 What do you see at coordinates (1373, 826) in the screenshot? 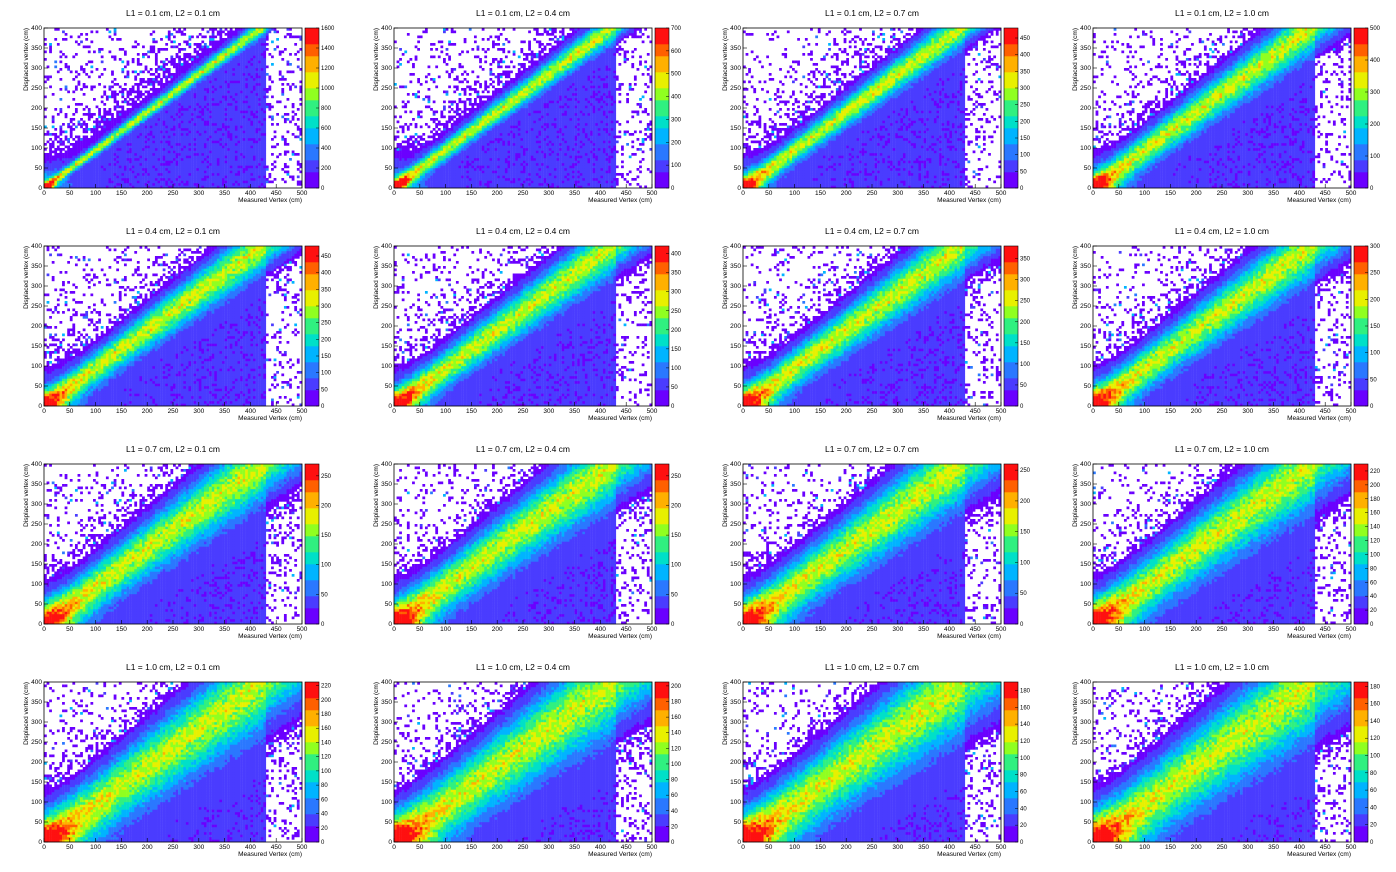
I see `z-tick-label: 20` at bounding box center [1373, 826].